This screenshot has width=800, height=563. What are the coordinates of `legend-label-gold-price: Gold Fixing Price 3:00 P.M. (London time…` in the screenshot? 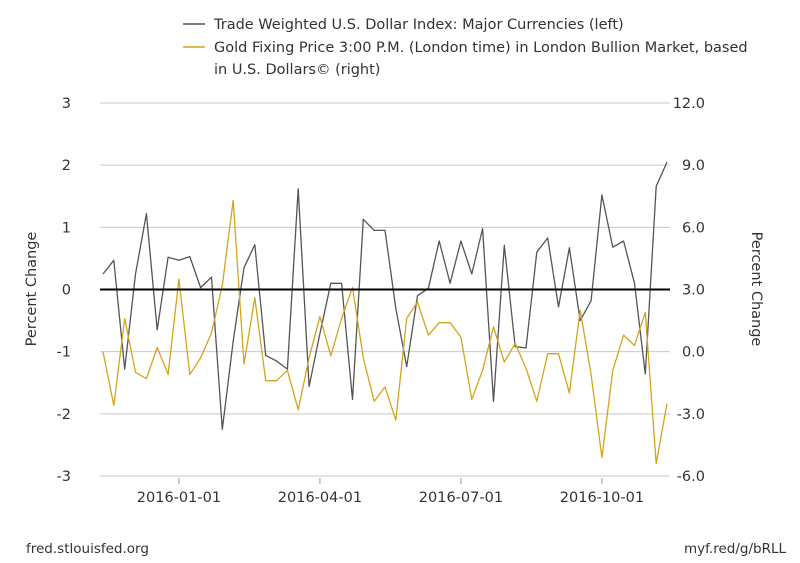 It's located at (483, 59).